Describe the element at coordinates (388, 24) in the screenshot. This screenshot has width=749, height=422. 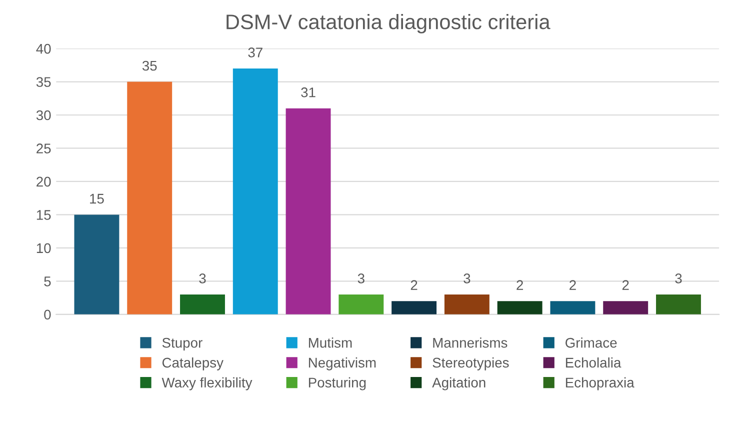
I see `chart-title: DSM-V catatonia diagnostic criteria` at that location.